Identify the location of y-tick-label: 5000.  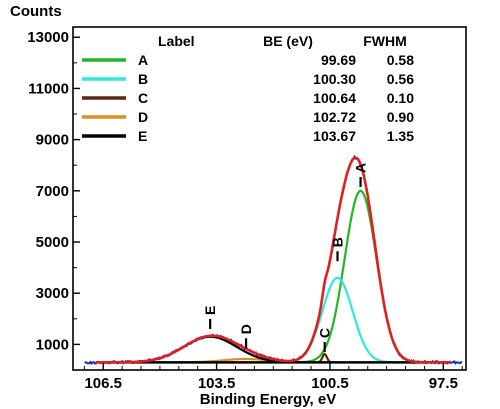
(52, 242).